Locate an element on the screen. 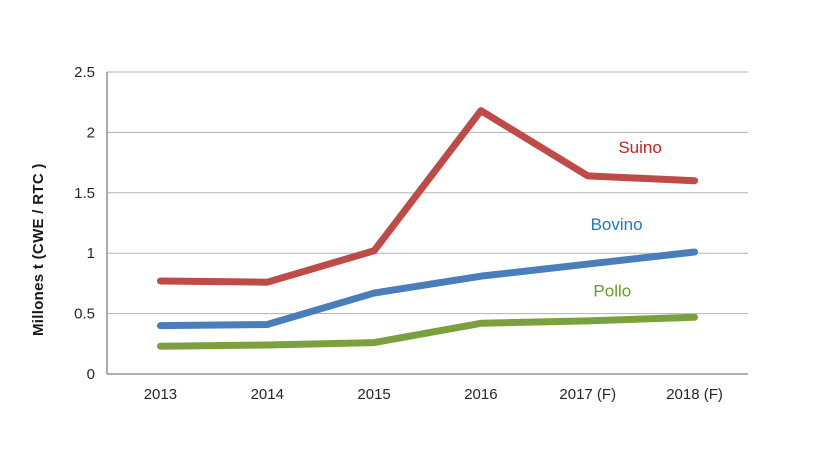 The image size is (820, 461). series-label-suino: Suino is located at coordinates (639, 147).